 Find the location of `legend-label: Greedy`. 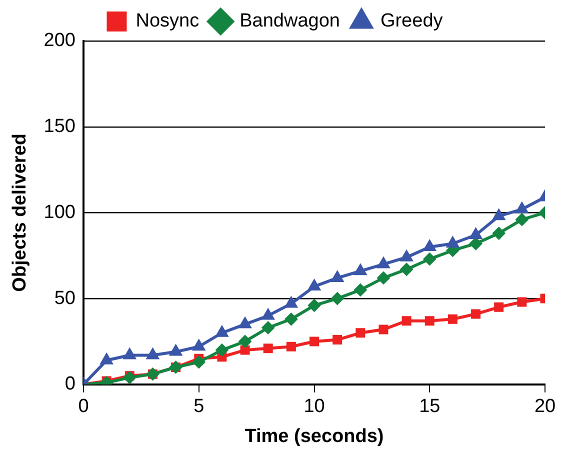

legend-label: Greedy is located at coordinates (412, 21).